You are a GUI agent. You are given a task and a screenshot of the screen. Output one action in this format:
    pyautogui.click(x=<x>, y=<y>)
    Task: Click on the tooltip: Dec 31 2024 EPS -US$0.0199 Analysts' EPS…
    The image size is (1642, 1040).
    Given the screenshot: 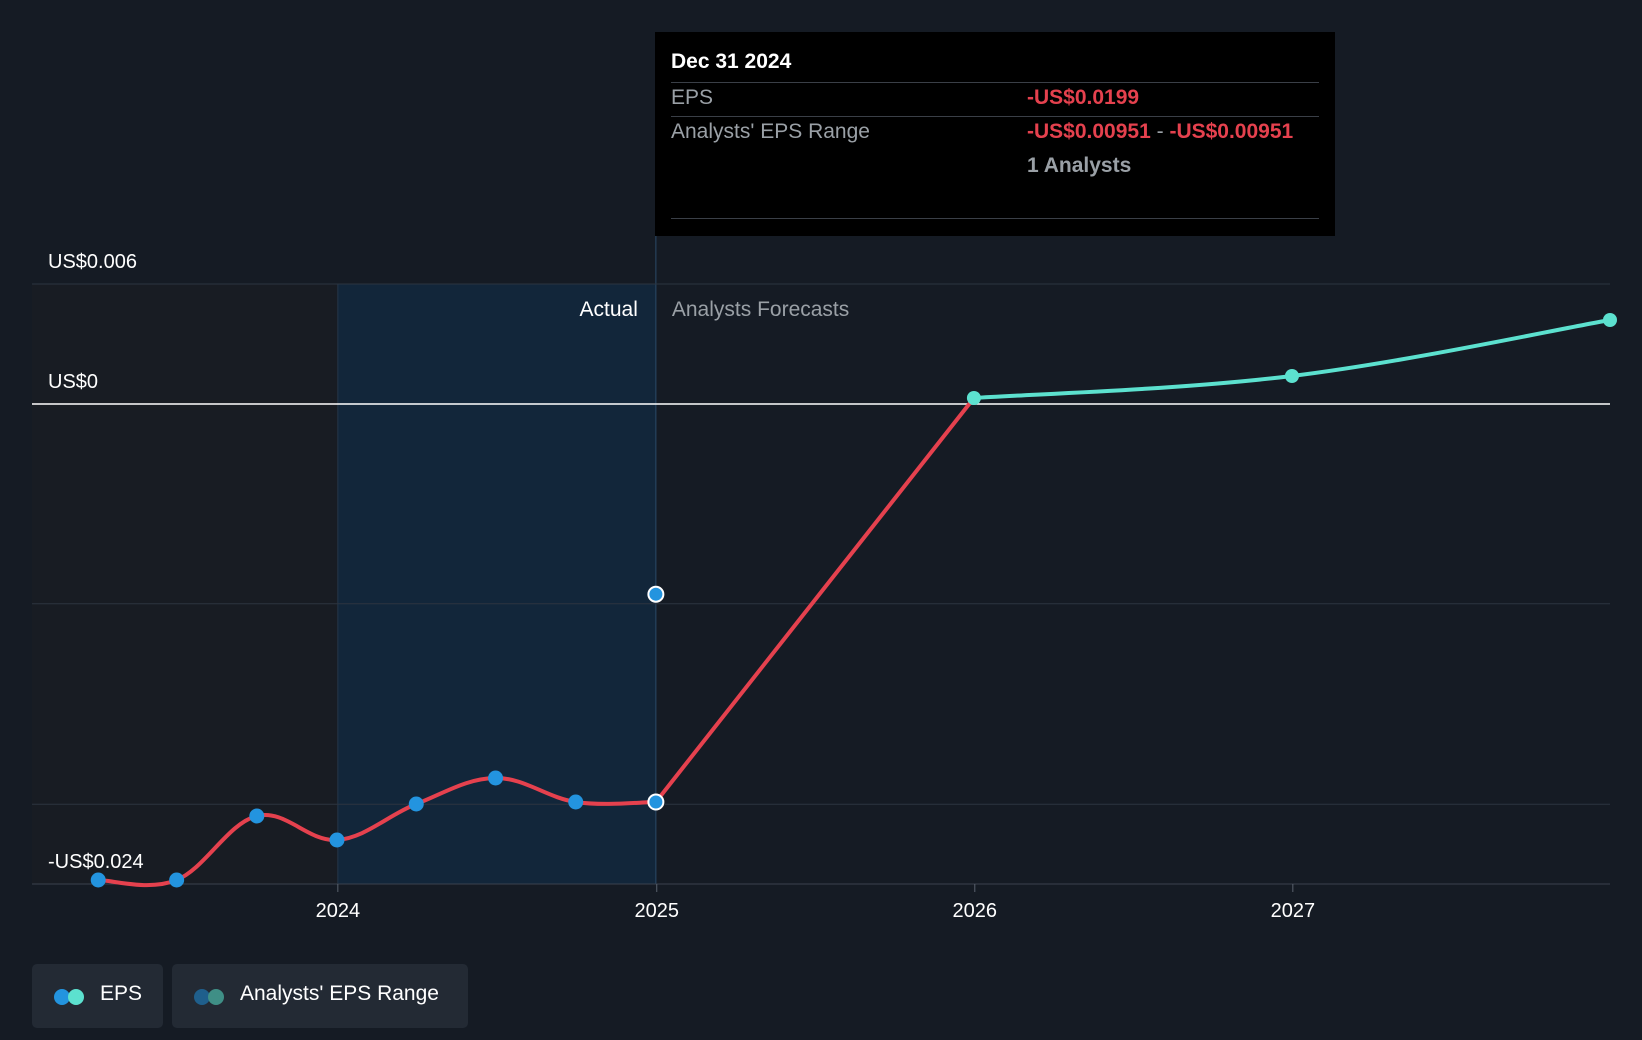 What is the action you would take?
    pyautogui.click(x=995, y=134)
    